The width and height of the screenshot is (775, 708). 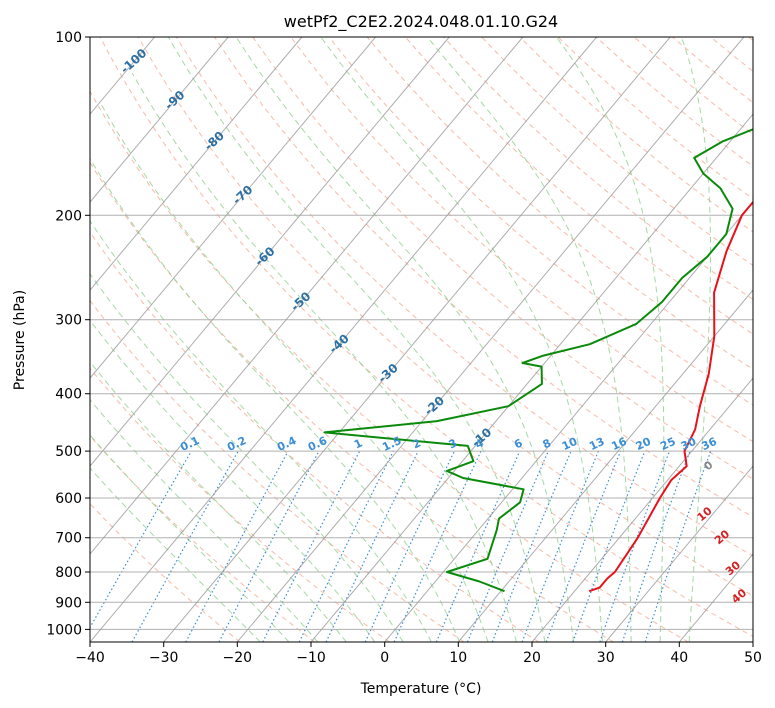 I want to click on isotherm-label: -60, so click(x=264, y=256).